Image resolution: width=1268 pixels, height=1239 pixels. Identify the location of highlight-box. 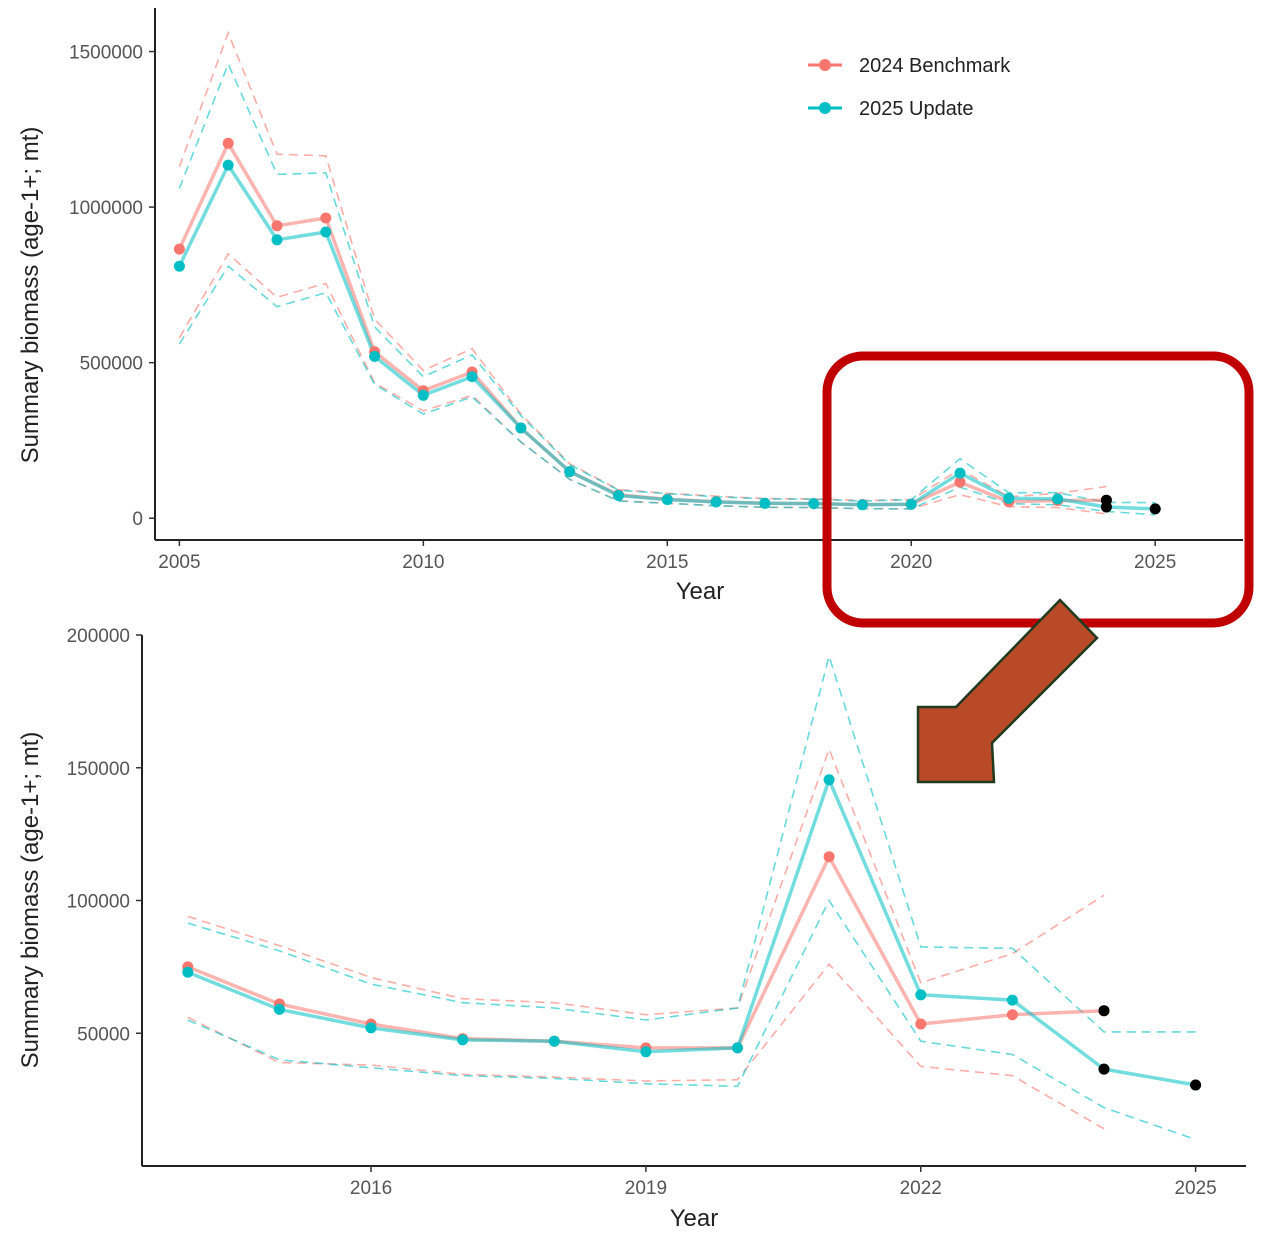
(1038, 489).